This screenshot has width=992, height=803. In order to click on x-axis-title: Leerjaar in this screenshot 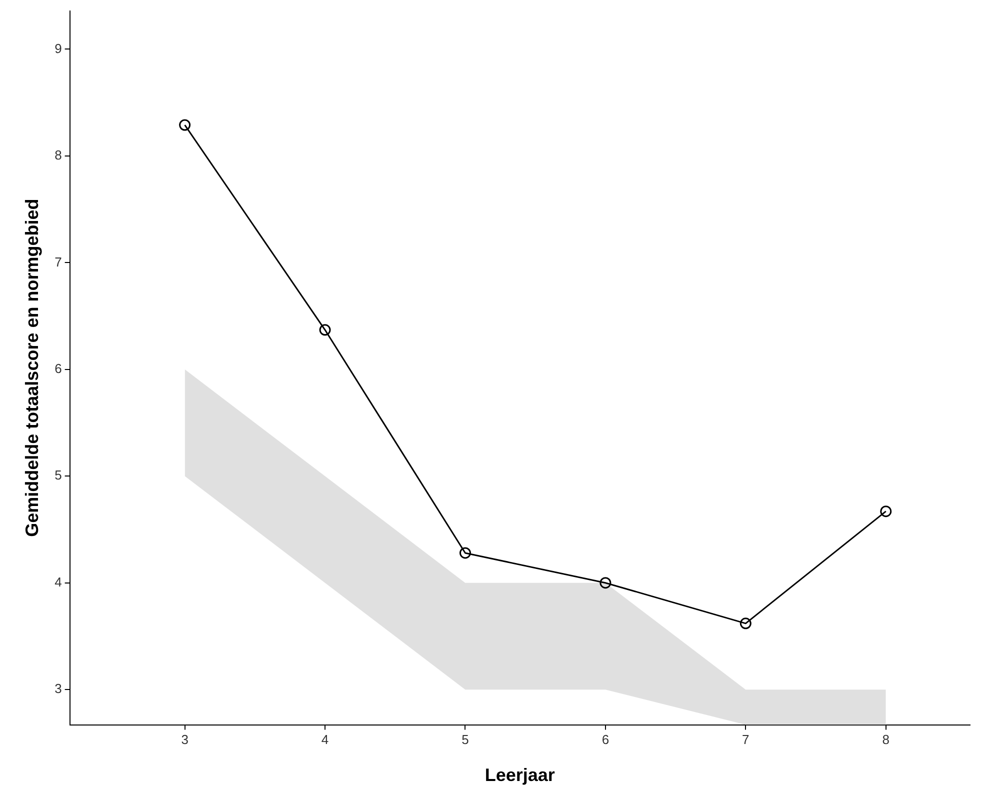, I will do `click(519, 775)`.